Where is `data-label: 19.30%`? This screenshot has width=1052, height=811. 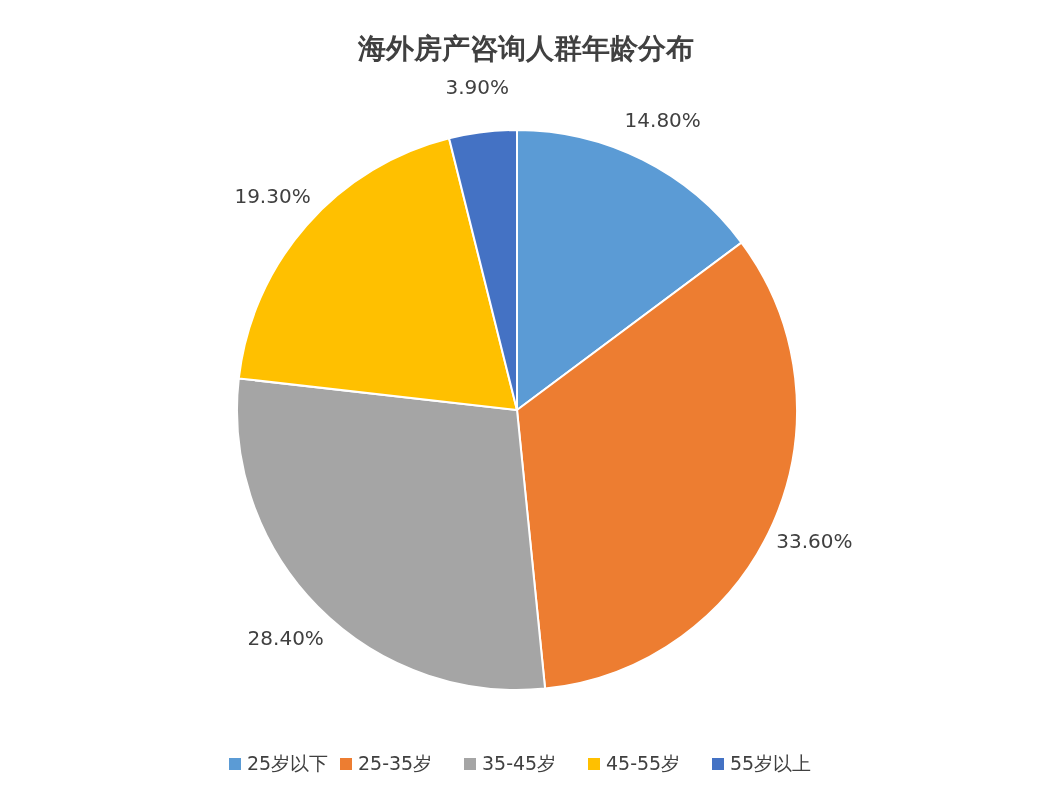 data-label: 19.30% is located at coordinates (272, 195).